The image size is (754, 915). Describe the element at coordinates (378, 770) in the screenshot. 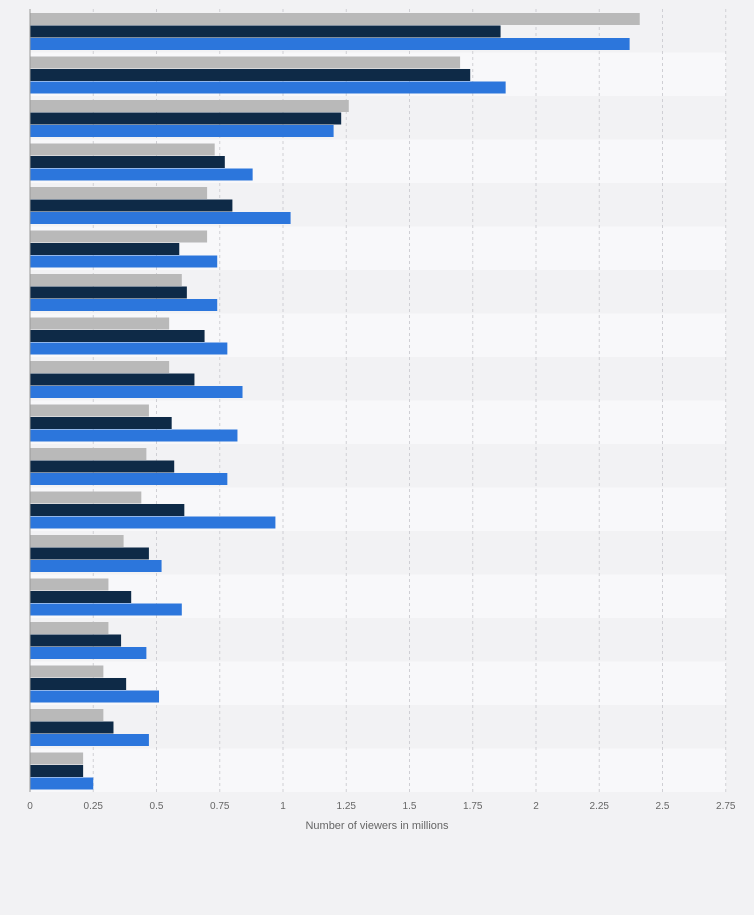

I see `row-band` at that location.